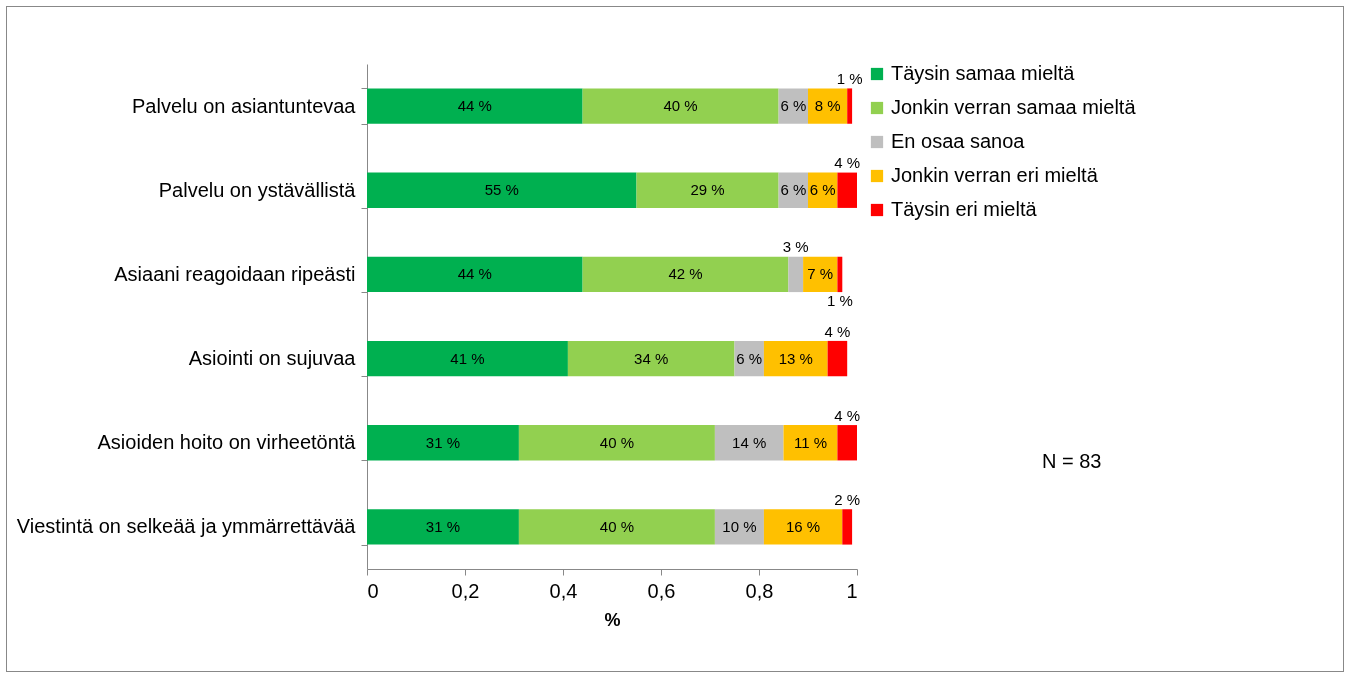  Describe the element at coordinates (501, 190) in the screenshot. I see `data-label: 55 %` at that location.